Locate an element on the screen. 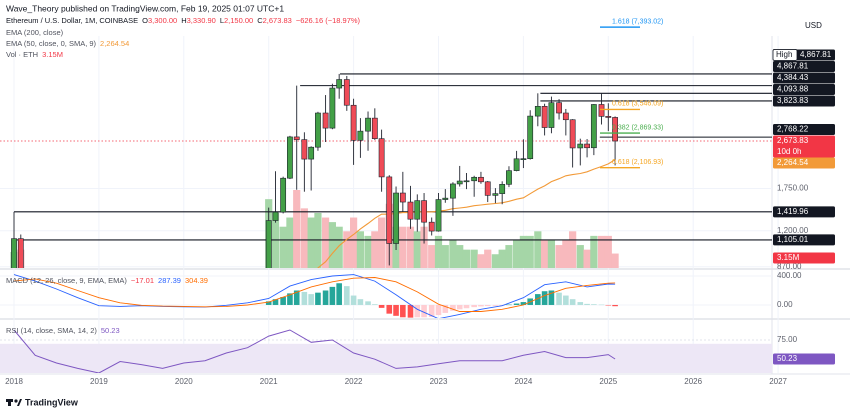  x-tick-label: 2019 is located at coordinates (99, 381).